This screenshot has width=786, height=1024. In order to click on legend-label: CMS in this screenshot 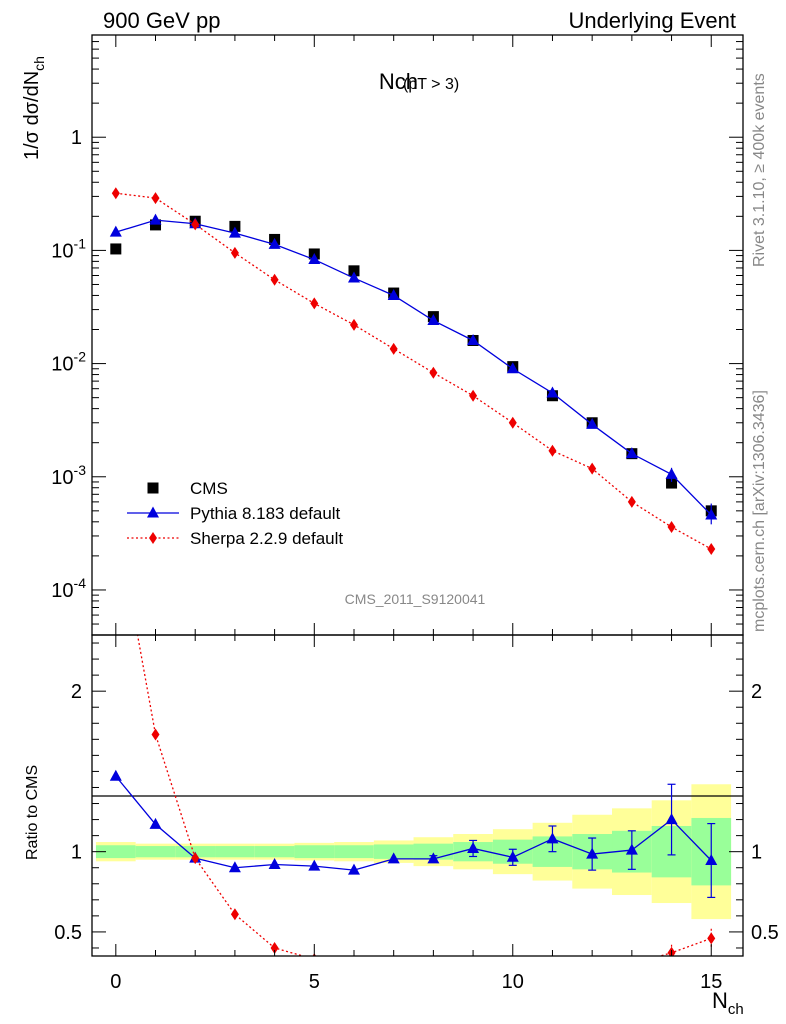, I will do `click(209, 488)`.